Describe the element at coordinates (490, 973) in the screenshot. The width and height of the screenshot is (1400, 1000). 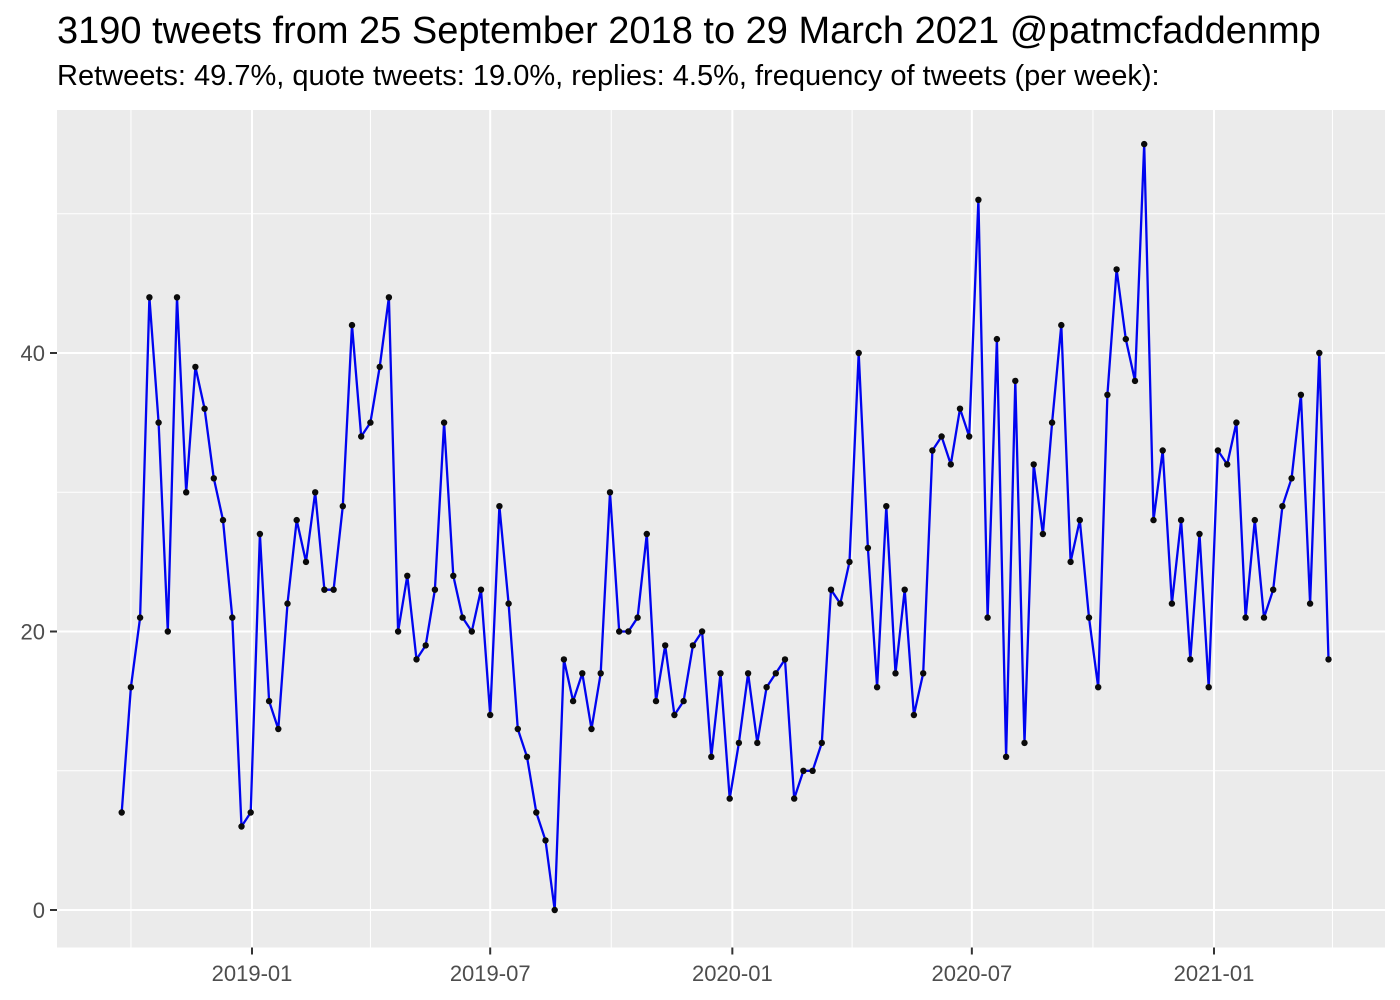
I see `x-tick-label: 2019-07` at that location.